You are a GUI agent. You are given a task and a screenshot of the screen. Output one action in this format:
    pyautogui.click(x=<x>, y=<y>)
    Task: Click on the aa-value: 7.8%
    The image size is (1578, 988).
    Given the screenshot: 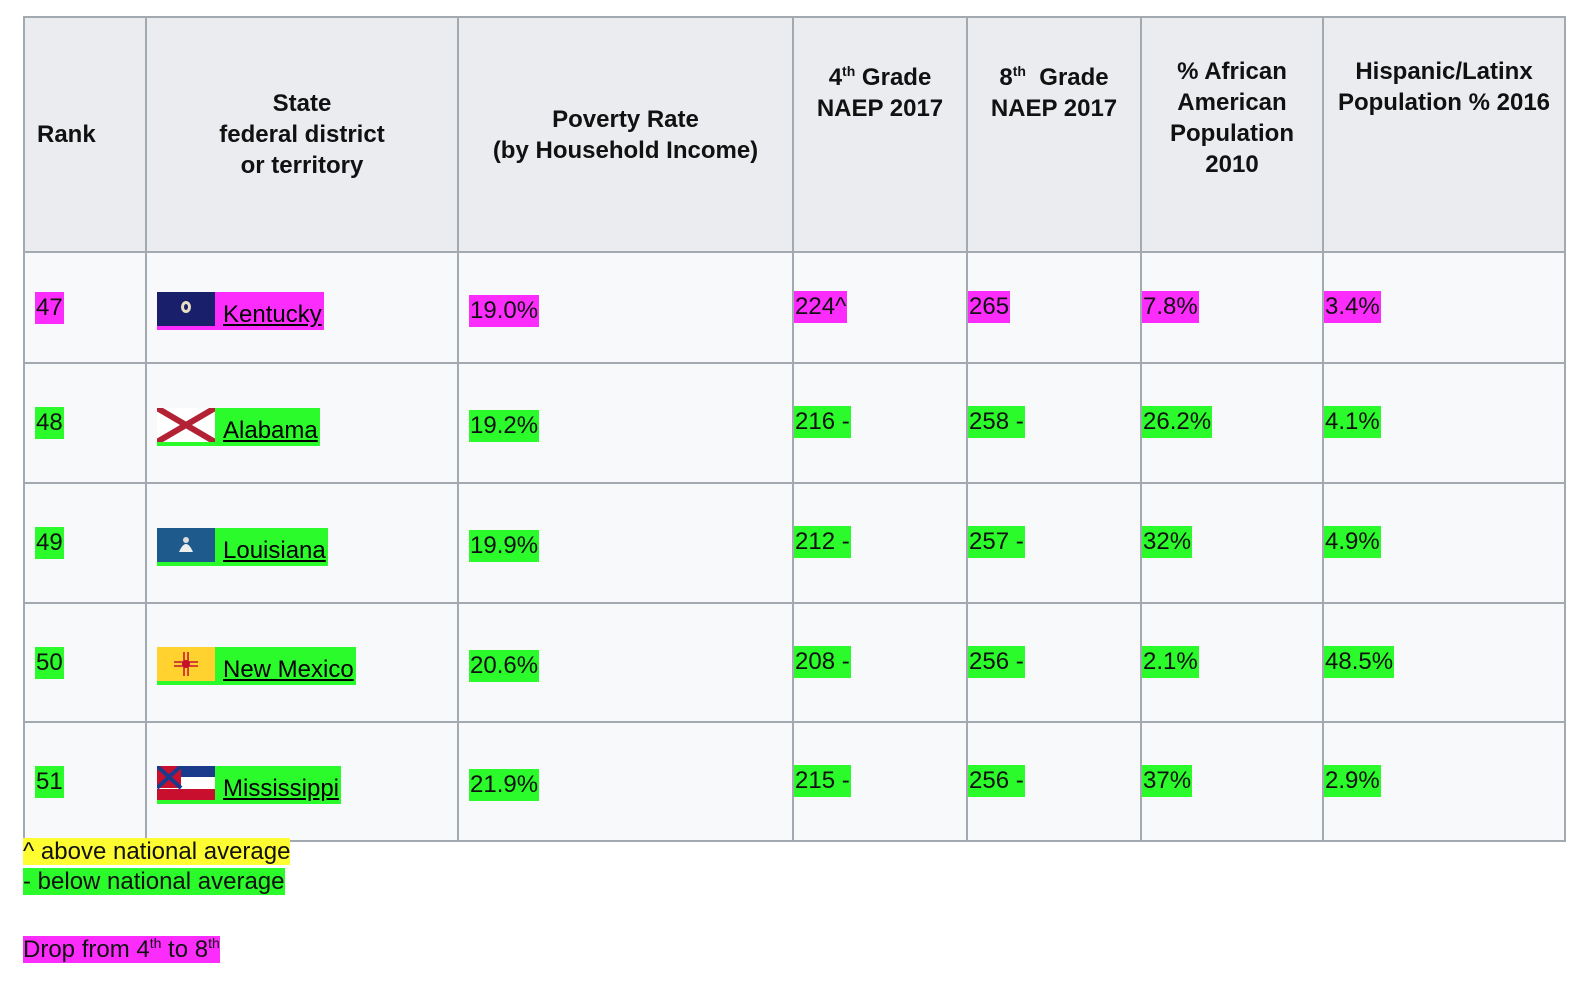 What is the action you would take?
    pyautogui.click(x=1170, y=306)
    